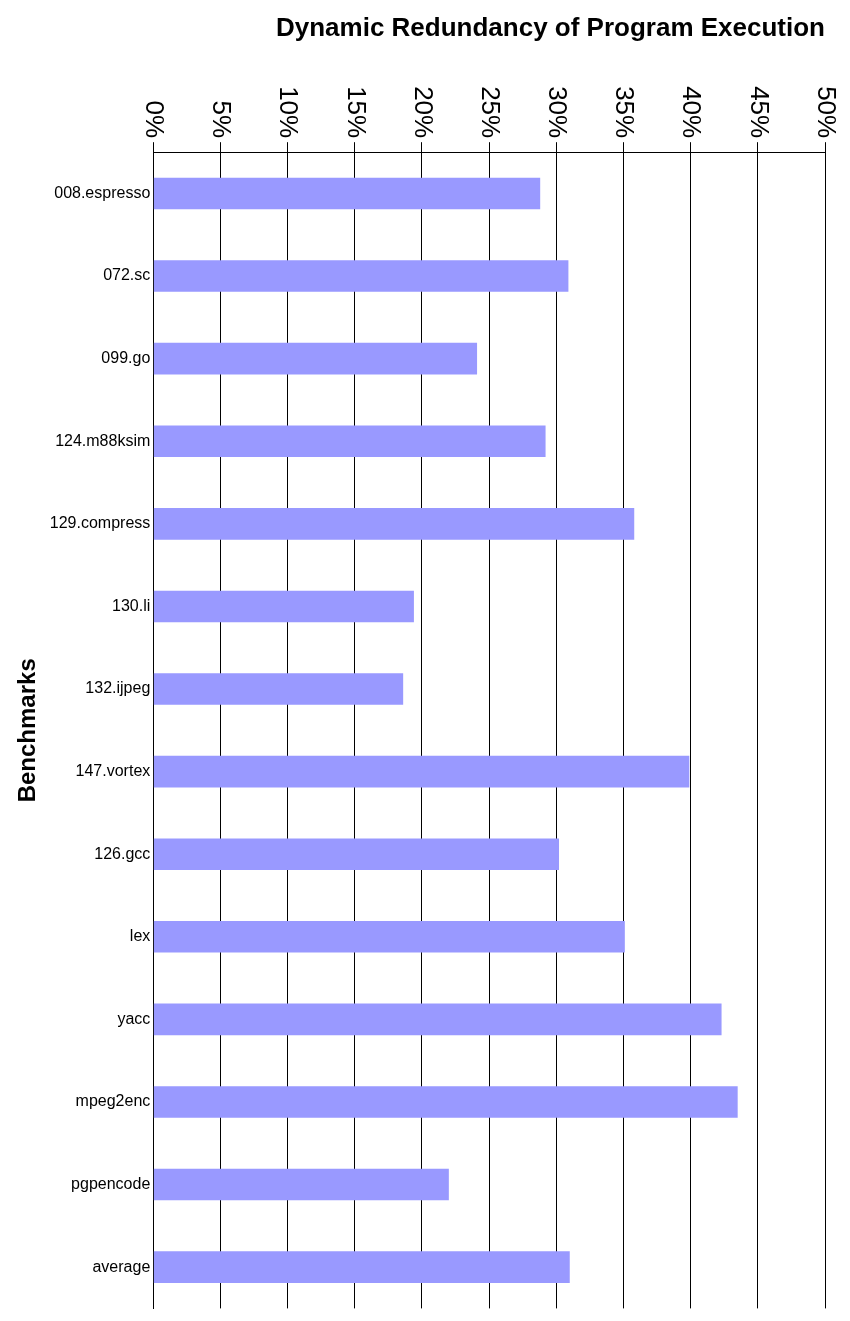  Describe the element at coordinates (625, 112) in the screenshot. I see `x-tick-label: 35%` at that location.